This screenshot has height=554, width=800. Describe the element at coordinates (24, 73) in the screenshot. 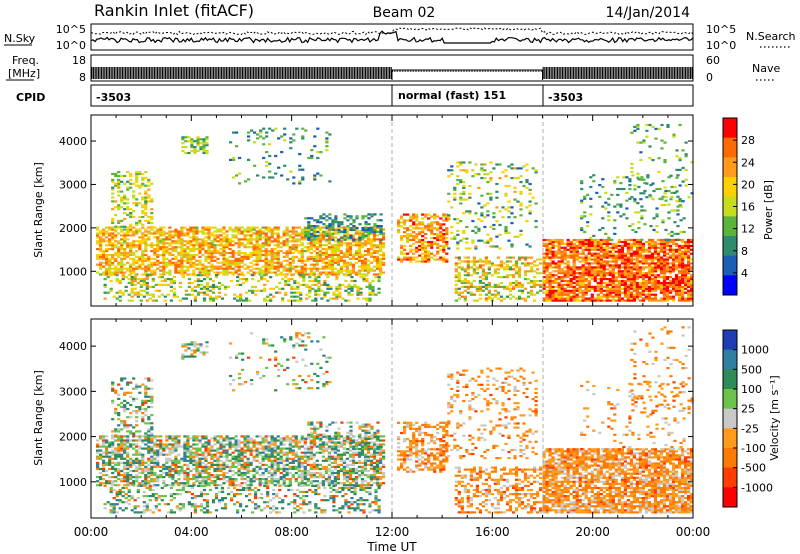

I see `freq-unit: [MHz]` at that location.